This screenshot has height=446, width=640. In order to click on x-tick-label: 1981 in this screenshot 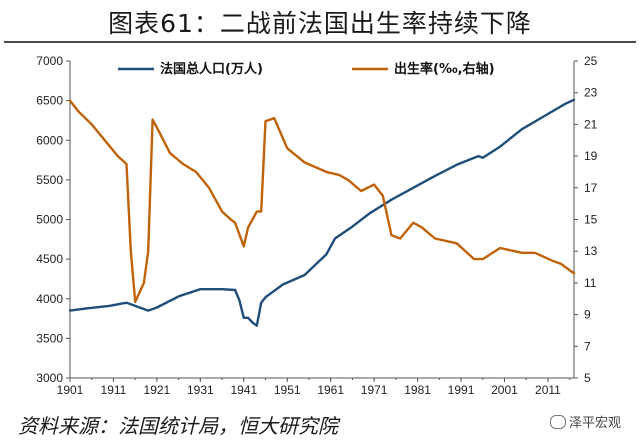, I will do `click(417, 390)`.